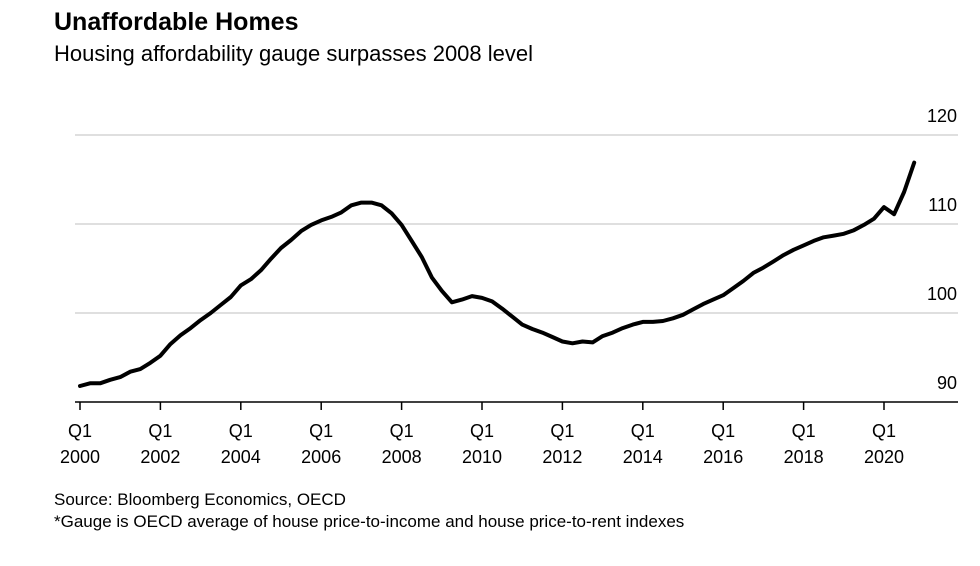 Image resolution: width=980 pixels, height=566 pixels. Describe the element at coordinates (176, 22) in the screenshot. I see `chart-title: Unaffordable Homes` at that location.